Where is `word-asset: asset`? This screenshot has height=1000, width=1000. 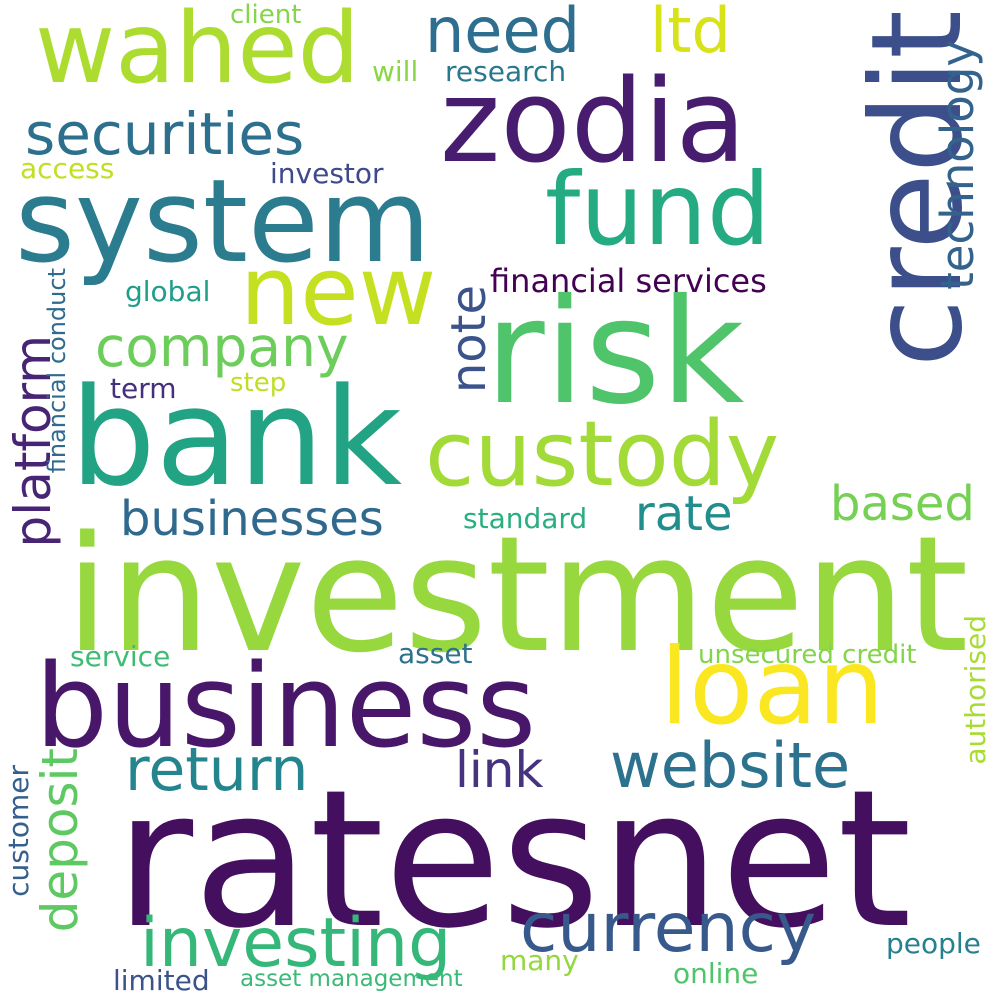
word-asset: asset is located at coordinates (435, 653).